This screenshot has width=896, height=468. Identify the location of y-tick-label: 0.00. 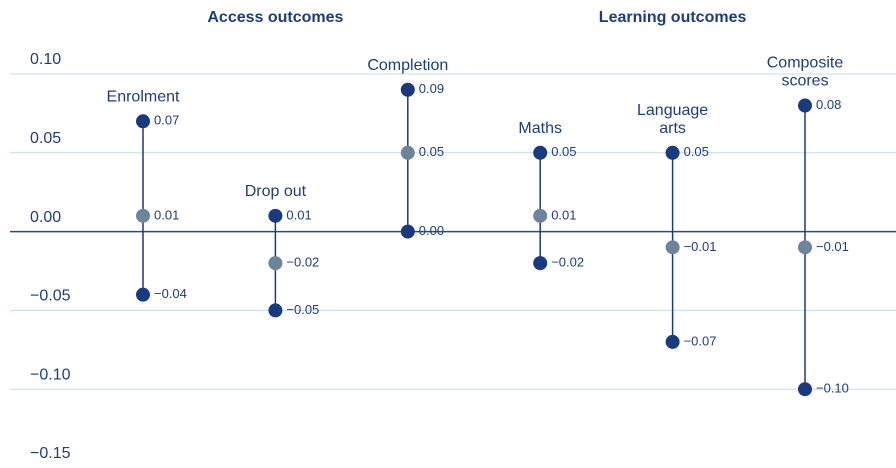
(45, 217).